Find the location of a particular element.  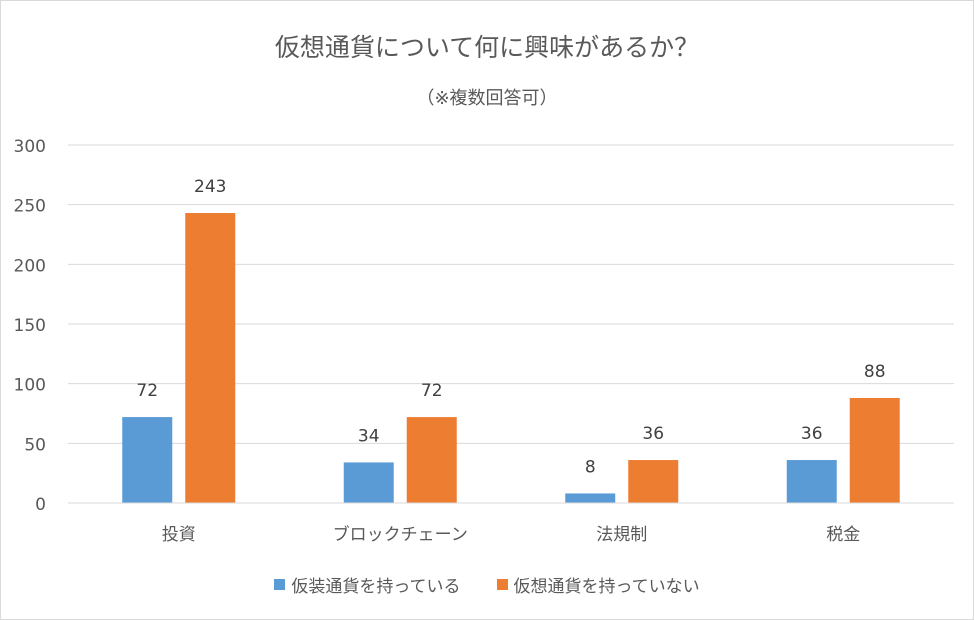

data-label: 8 is located at coordinates (590, 467).